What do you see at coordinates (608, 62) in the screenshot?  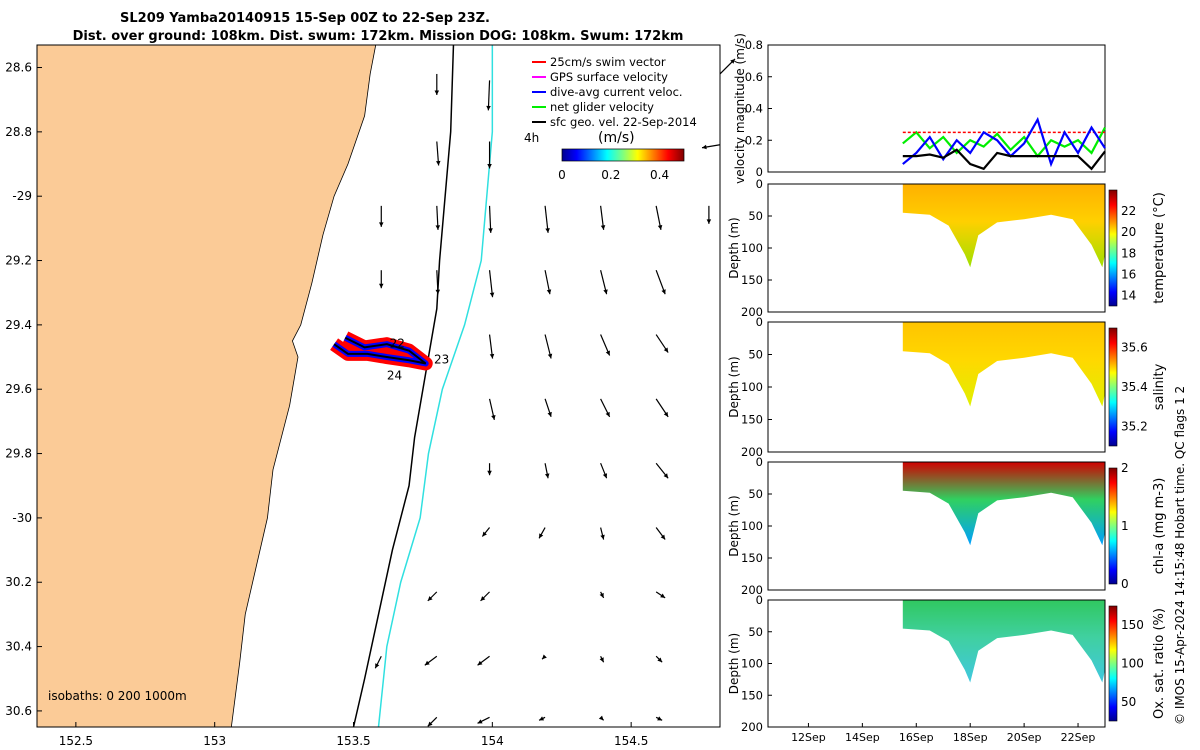 I see `legend-label: 25cm/s swim vector` at bounding box center [608, 62].